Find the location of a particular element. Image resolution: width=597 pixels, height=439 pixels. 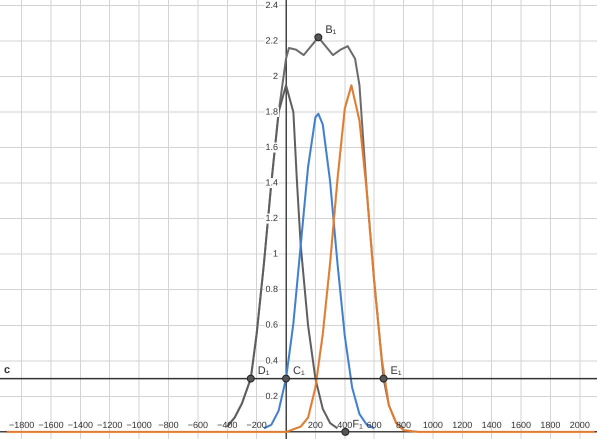

annotation: B₁ is located at coordinates (331, 30).